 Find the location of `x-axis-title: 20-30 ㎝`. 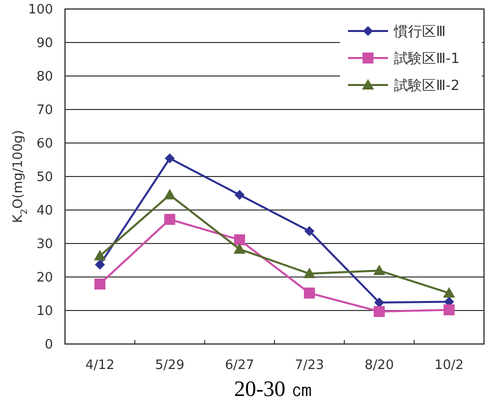

x-axis-title: 20-30 ㎝ is located at coordinates (273, 388).